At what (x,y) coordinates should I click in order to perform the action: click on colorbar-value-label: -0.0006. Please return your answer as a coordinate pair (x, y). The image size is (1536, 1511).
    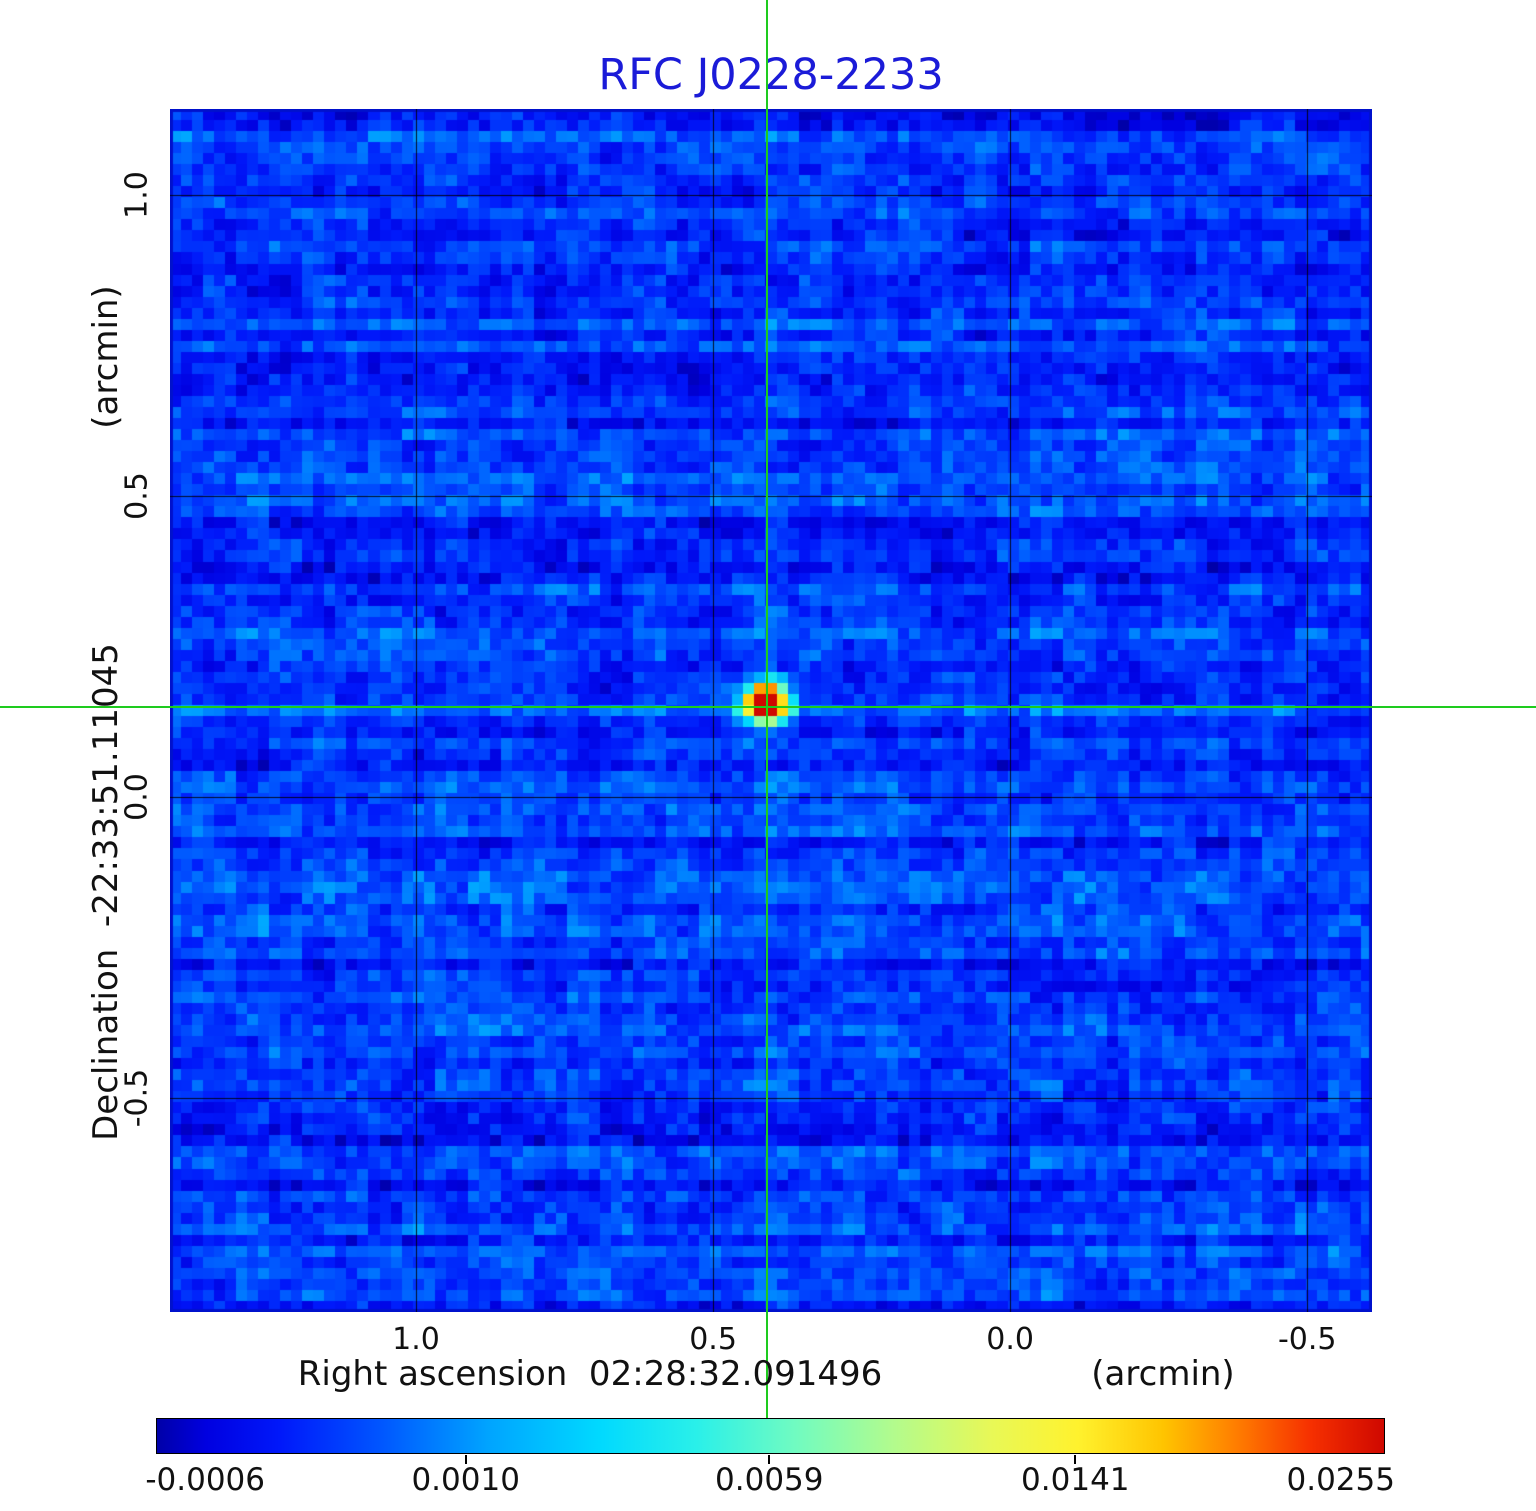
    Looking at the image, I should click on (205, 1480).